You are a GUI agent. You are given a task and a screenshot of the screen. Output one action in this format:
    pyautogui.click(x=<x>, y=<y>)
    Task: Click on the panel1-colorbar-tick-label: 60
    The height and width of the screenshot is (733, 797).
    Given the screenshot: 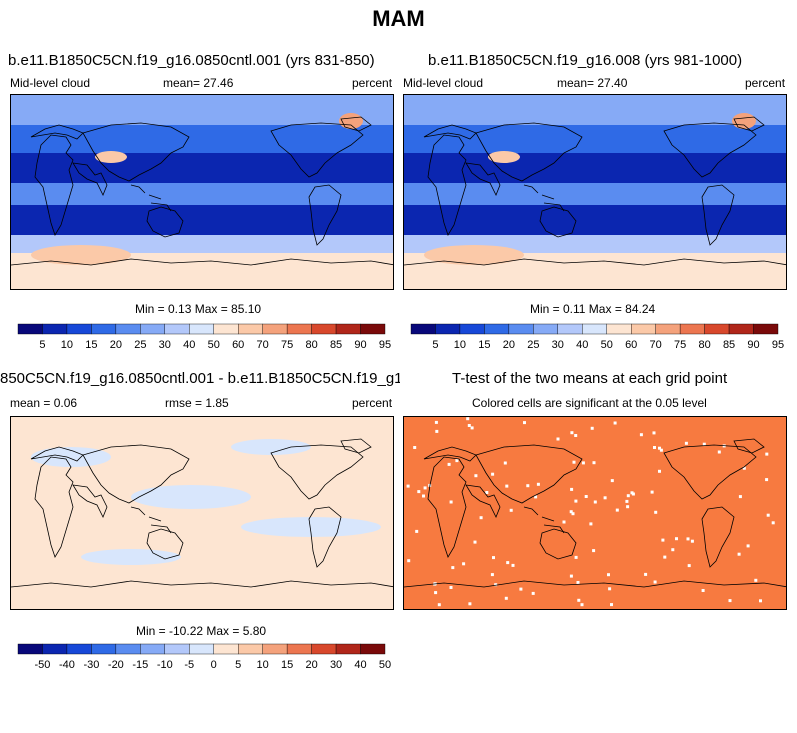 What is the action you would take?
    pyautogui.click(x=238, y=345)
    